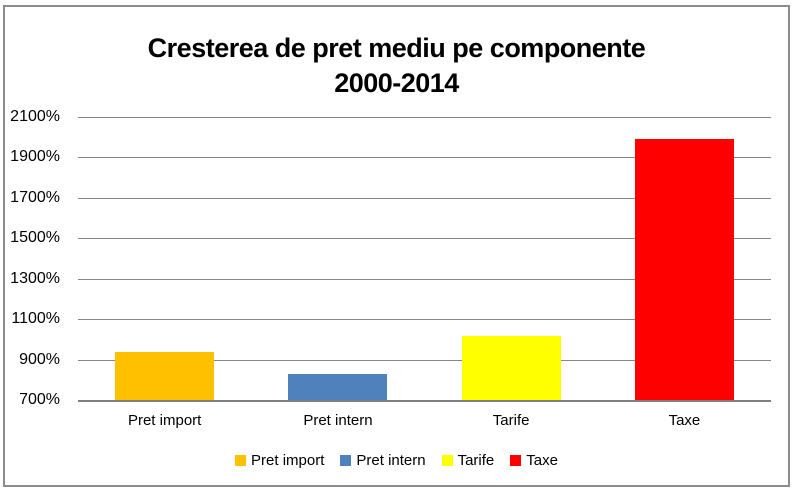 This screenshot has height=491, width=799. What do you see at coordinates (391, 460) in the screenshot?
I see `legend-label: Pret intern` at bounding box center [391, 460].